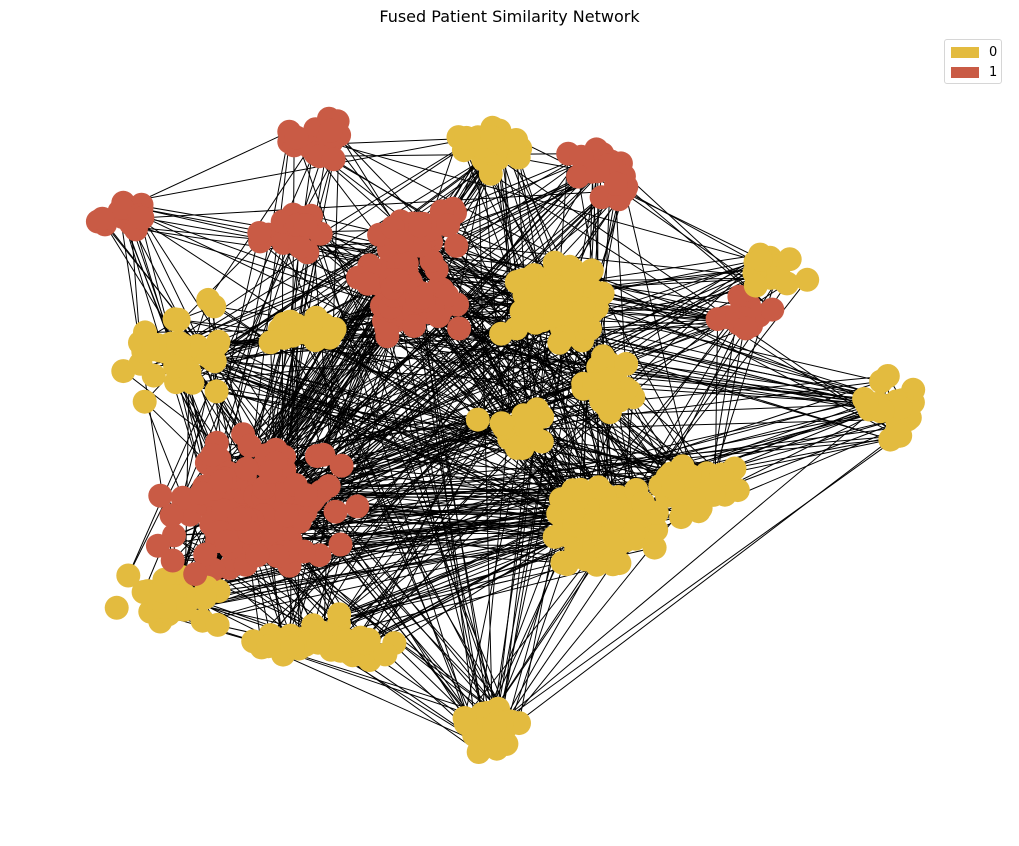  Describe the element at coordinates (993, 72) in the screenshot. I see `legend-label-1: 1` at that location.